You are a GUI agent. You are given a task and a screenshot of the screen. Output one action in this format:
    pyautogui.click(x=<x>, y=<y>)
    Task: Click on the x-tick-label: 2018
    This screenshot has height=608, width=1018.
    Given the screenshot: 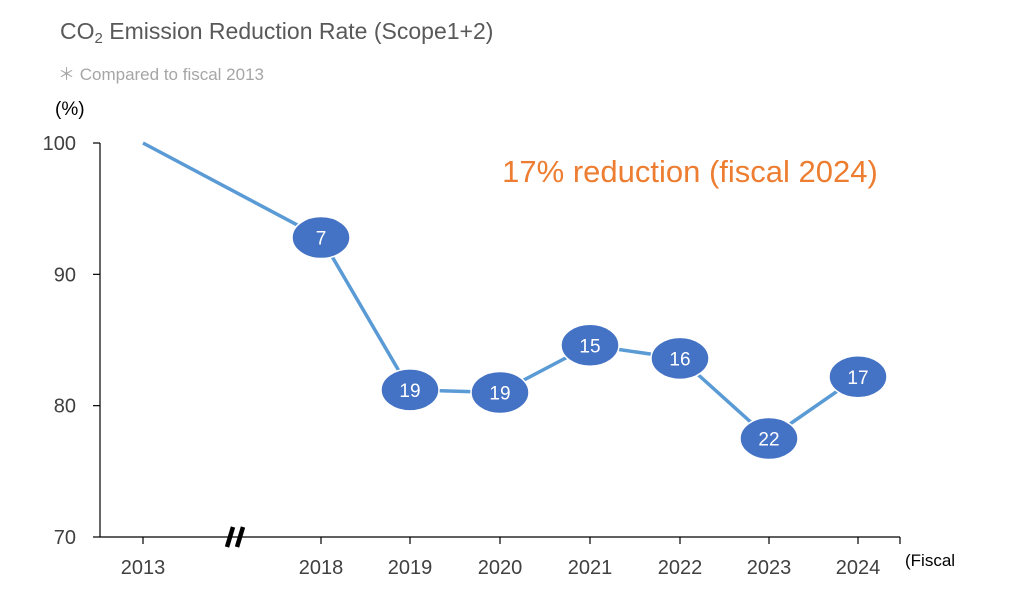 What is the action you would take?
    pyautogui.click(x=321, y=568)
    